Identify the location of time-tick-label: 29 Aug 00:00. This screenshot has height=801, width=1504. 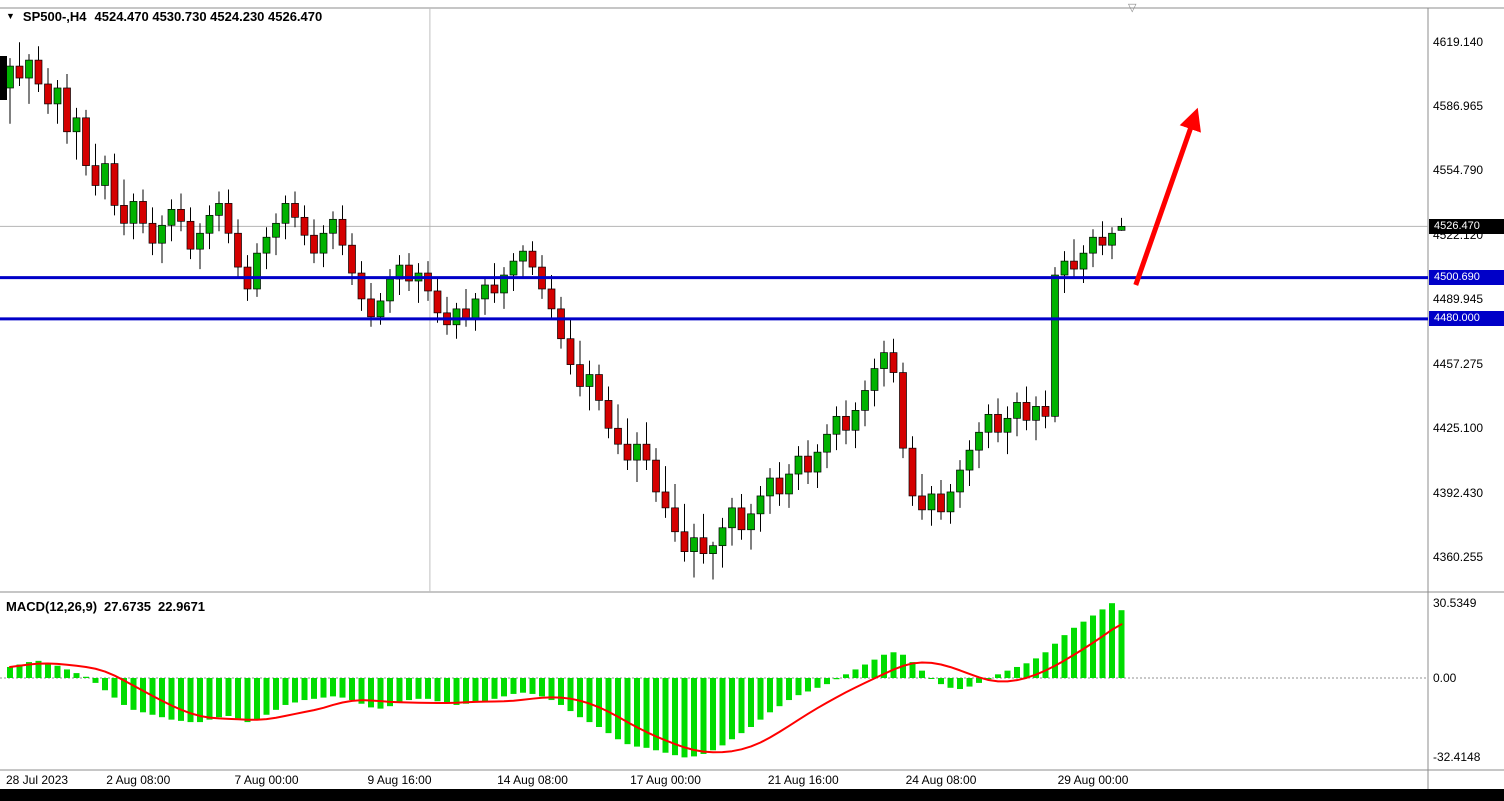
(1093, 780).